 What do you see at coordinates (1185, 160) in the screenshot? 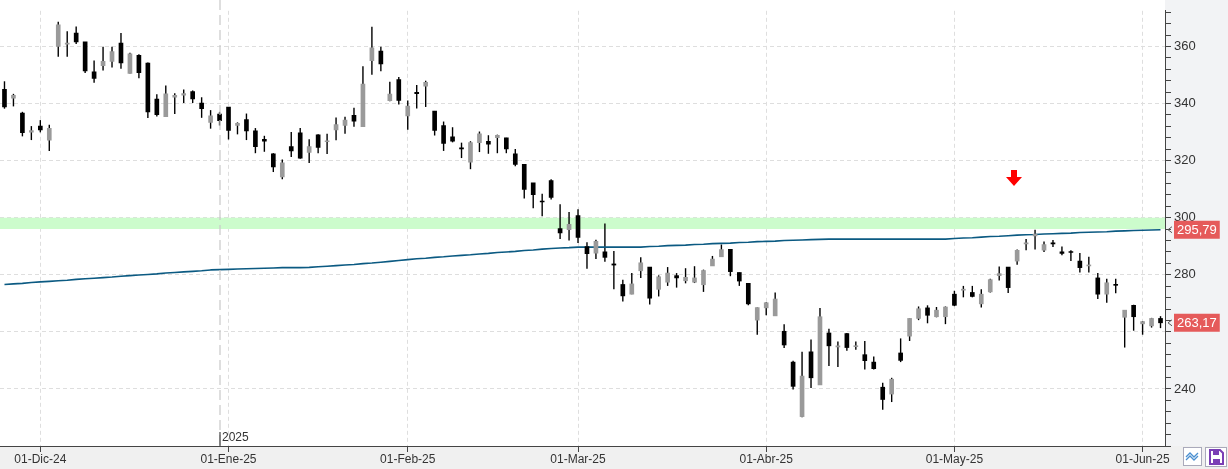
I see `y-tick-label: 320` at bounding box center [1185, 160].